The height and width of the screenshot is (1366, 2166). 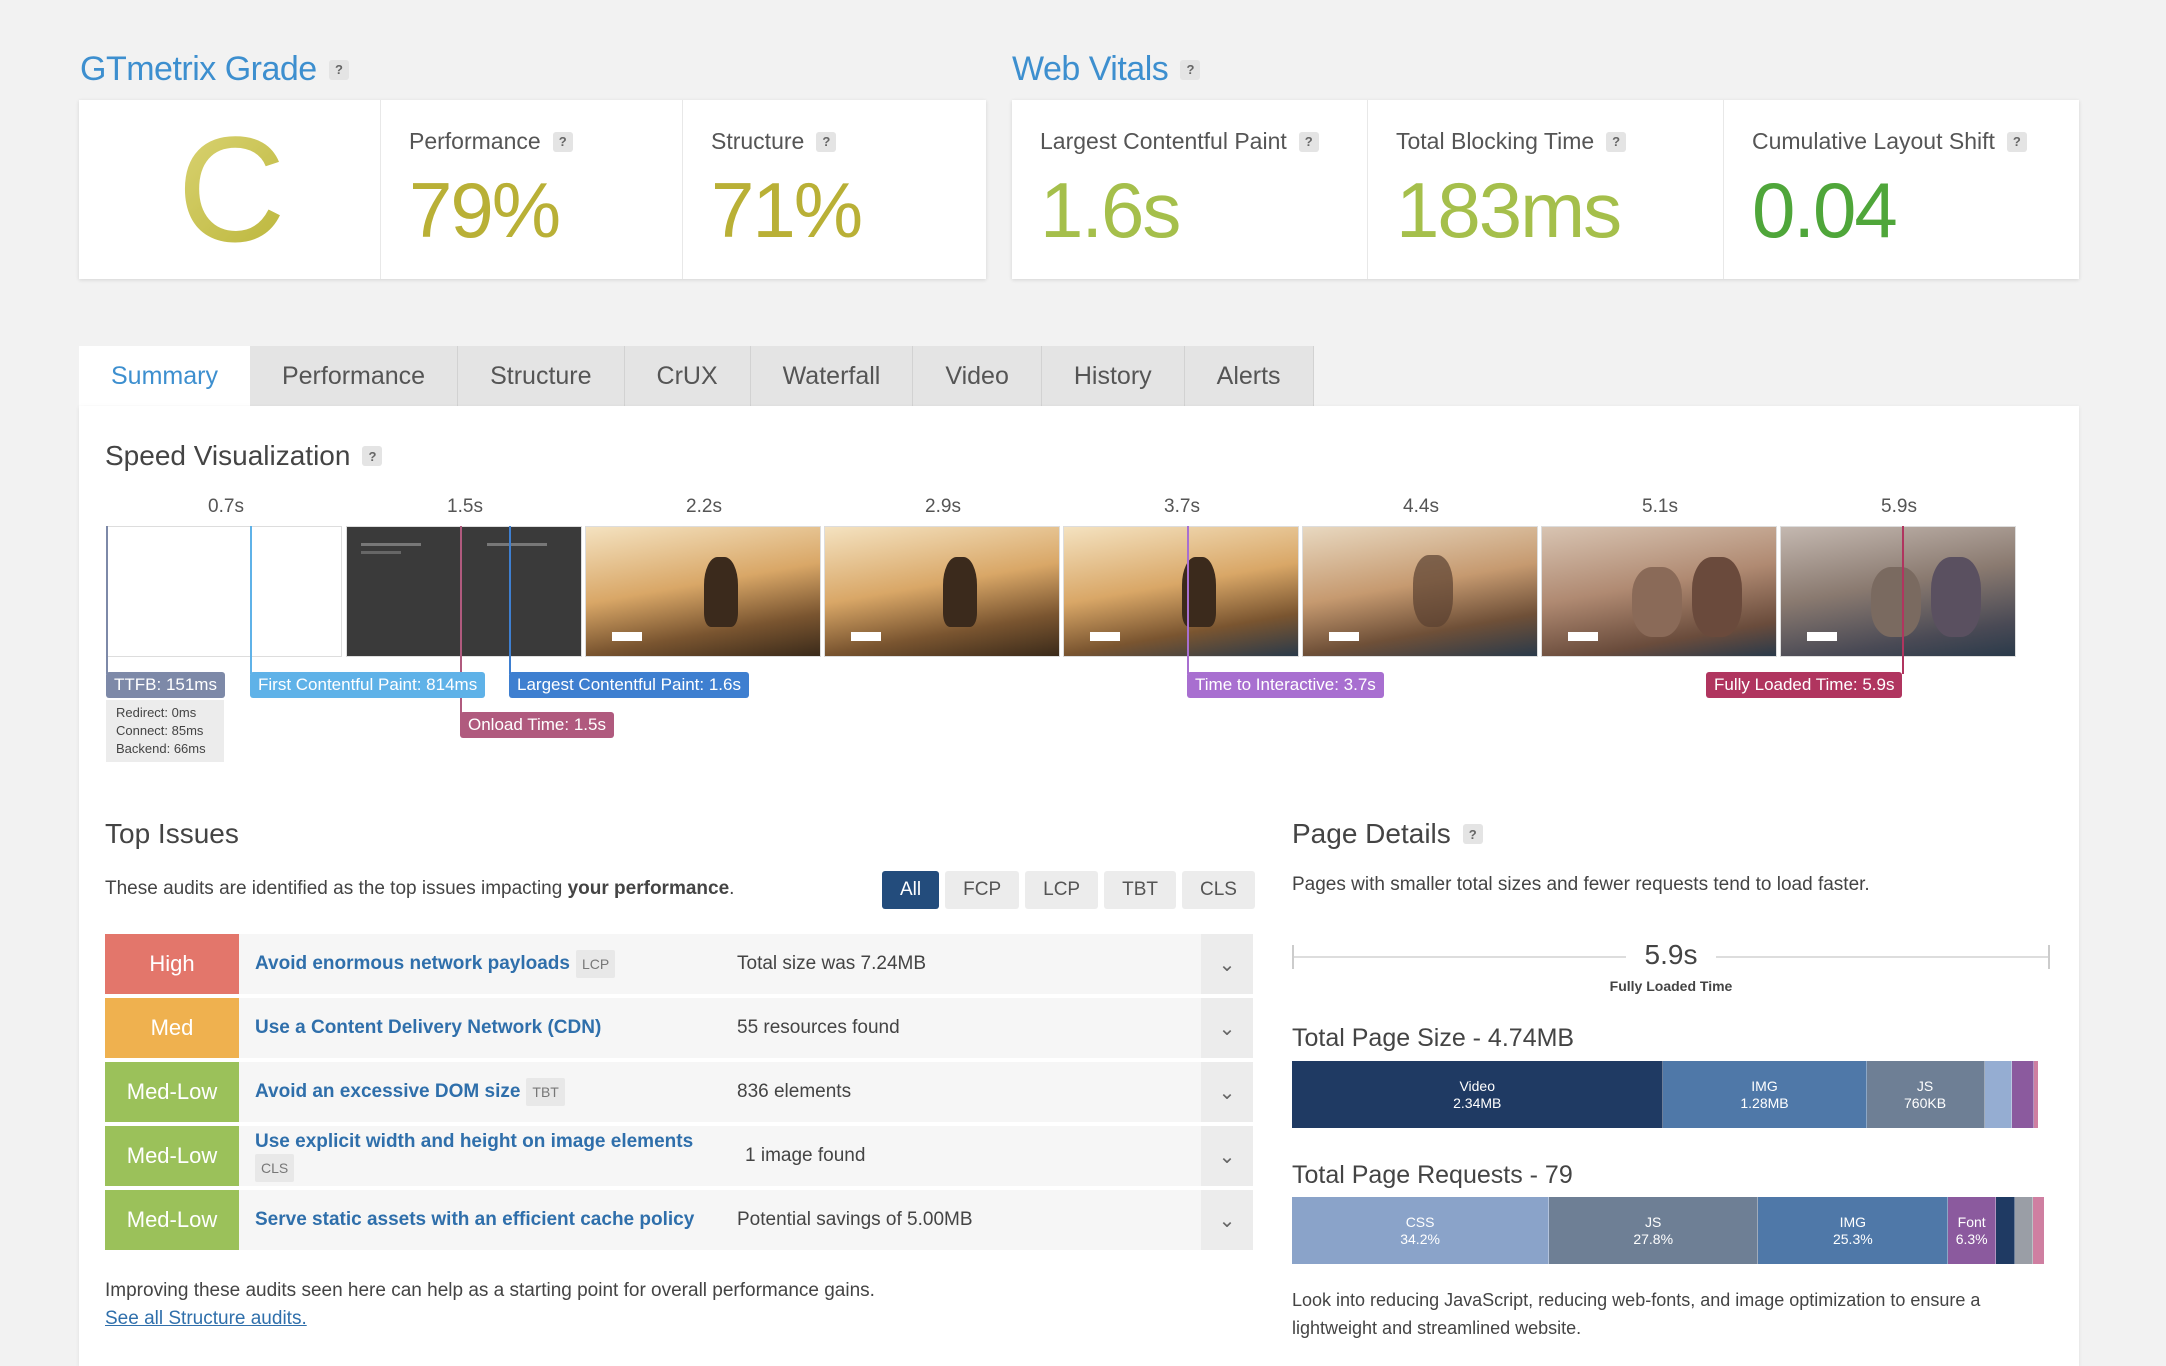 I want to click on performance-label: Performance, so click(x=475, y=141).